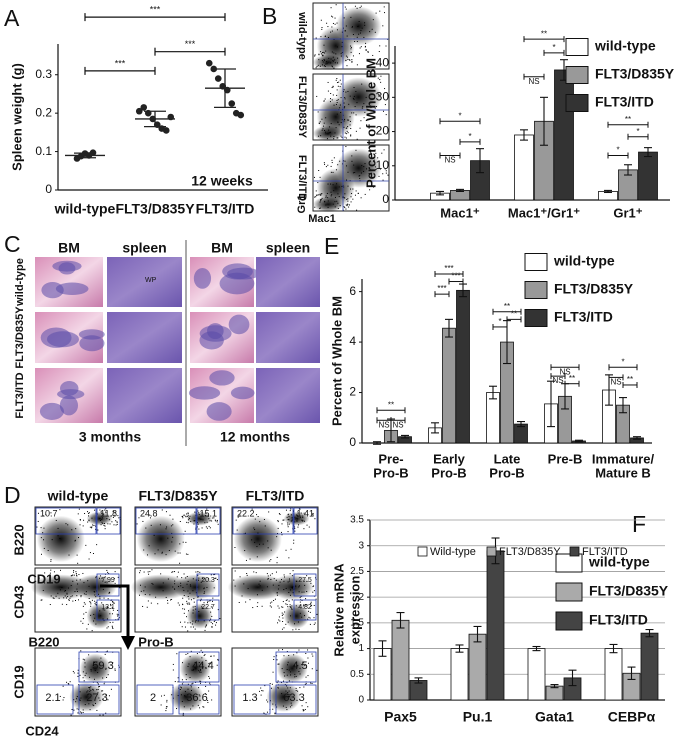 The width and height of the screenshot is (676, 738). What do you see at coordinates (583, 317) in the screenshot?
I see `legend-label: FLT3/ITD` at bounding box center [583, 317].